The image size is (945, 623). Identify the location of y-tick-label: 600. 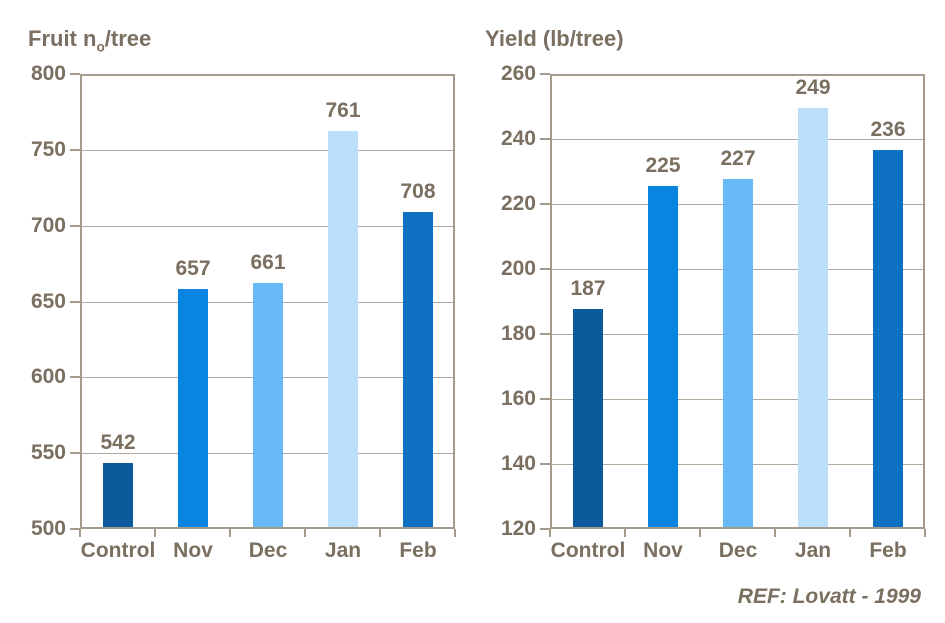
(48, 376).